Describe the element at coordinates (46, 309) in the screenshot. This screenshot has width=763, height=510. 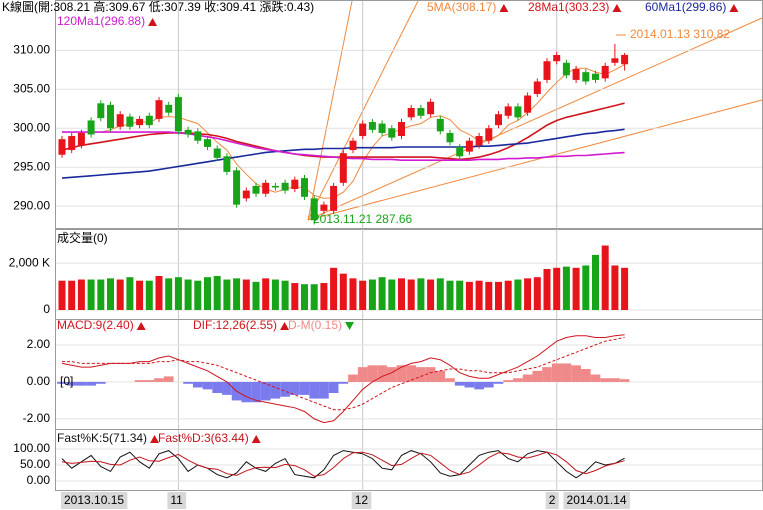
I see `y-tick-label: 0` at that location.